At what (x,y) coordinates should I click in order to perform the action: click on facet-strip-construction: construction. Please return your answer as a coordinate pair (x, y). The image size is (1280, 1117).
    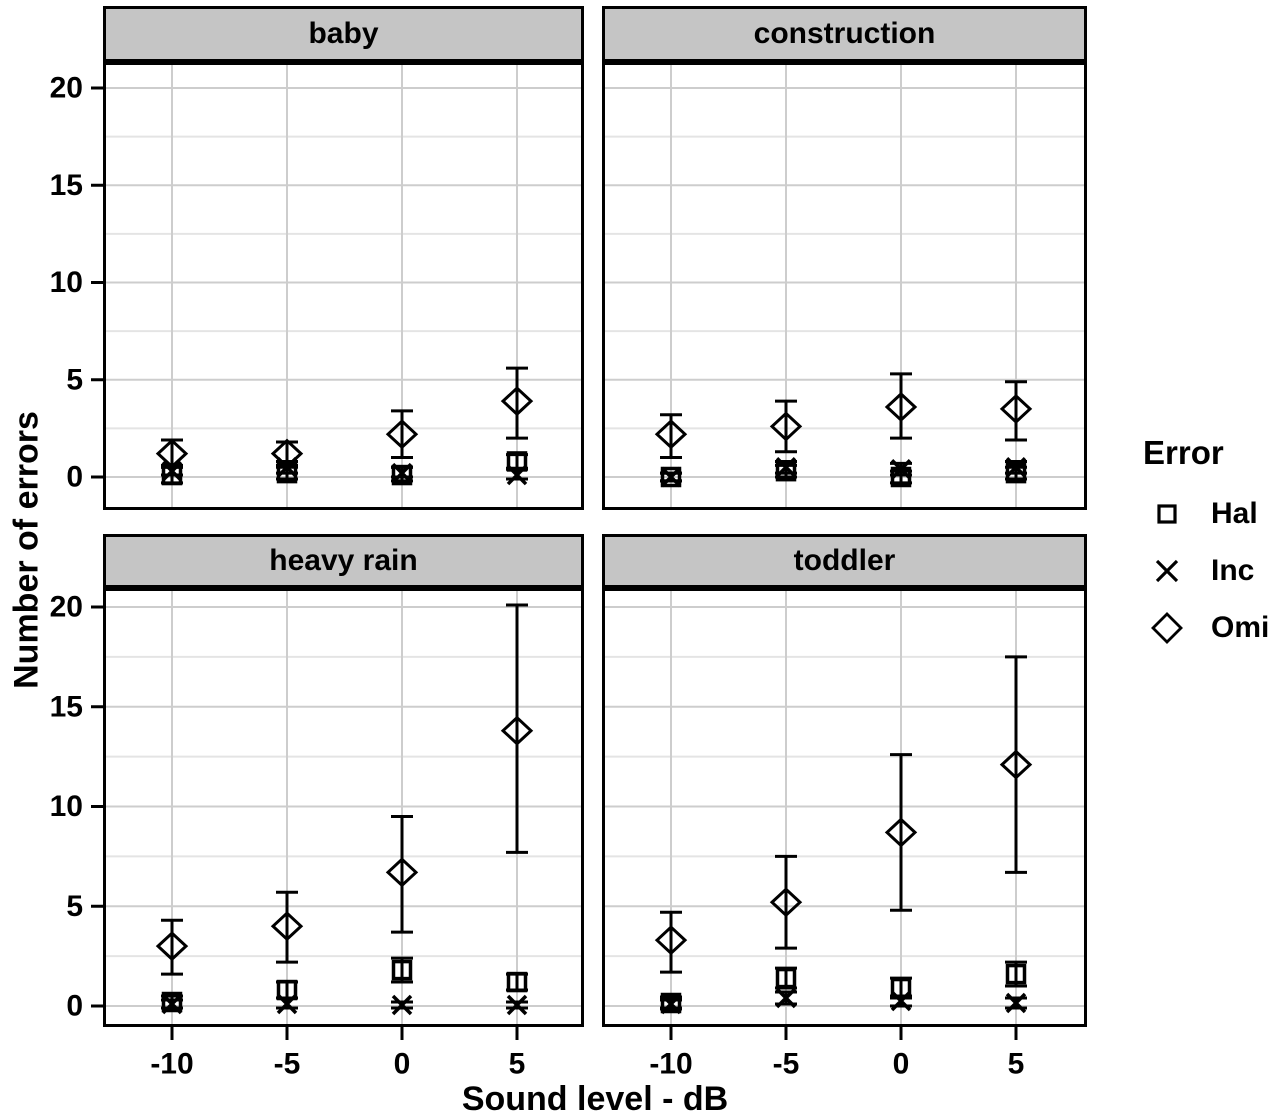
    Looking at the image, I should click on (844, 34).